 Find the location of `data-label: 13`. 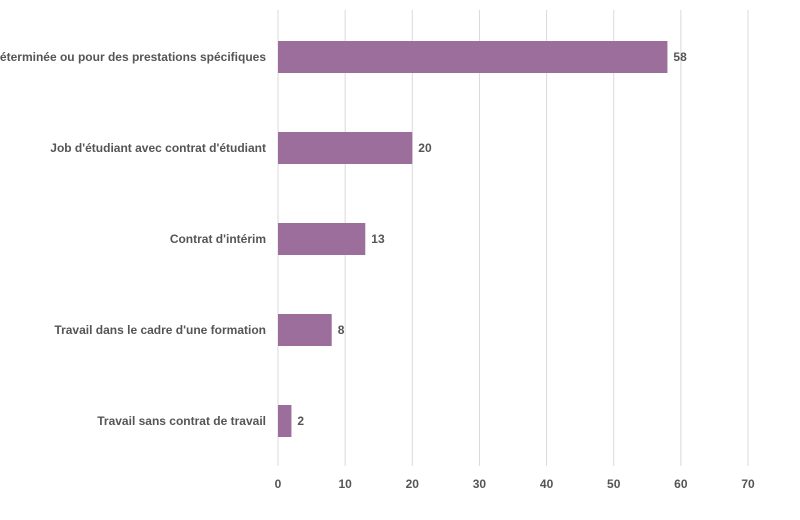

data-label: 13 is located at coordinates (378, 239).